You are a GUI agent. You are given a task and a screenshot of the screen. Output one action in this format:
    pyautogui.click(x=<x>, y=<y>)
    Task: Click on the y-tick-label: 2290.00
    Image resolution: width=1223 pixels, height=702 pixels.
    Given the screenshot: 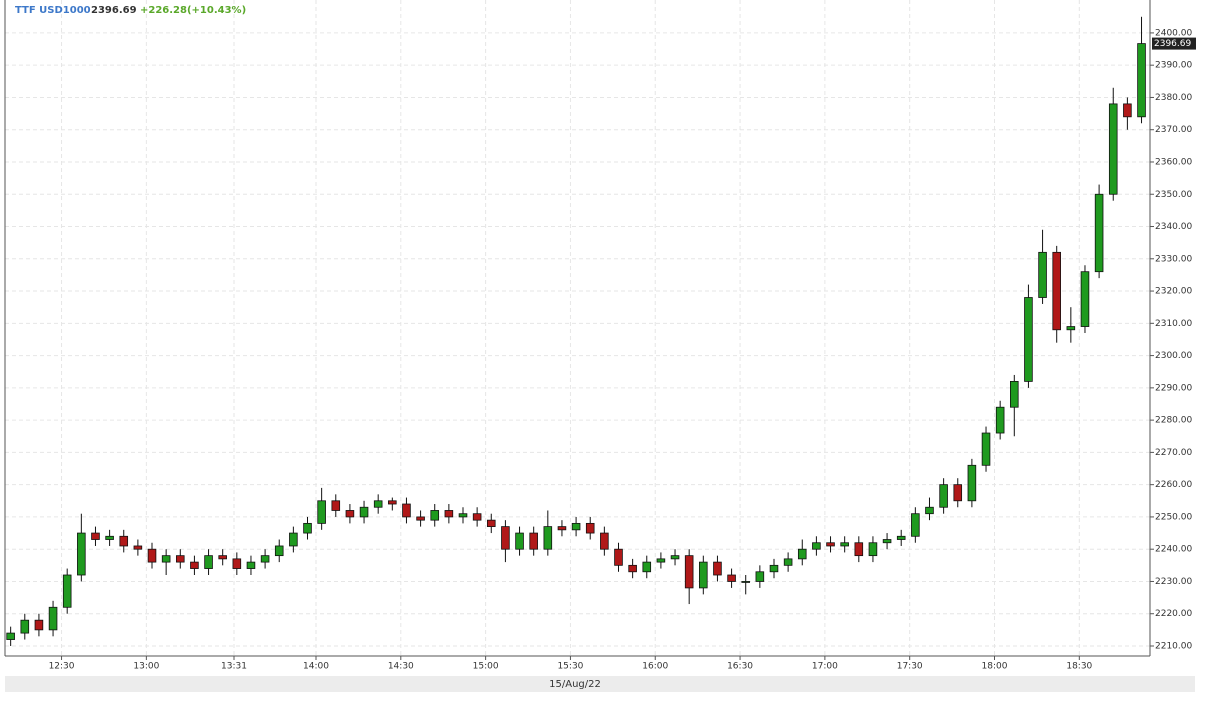 What is the action you would take?
    pyautogui.click(x=1173, y=388)
    